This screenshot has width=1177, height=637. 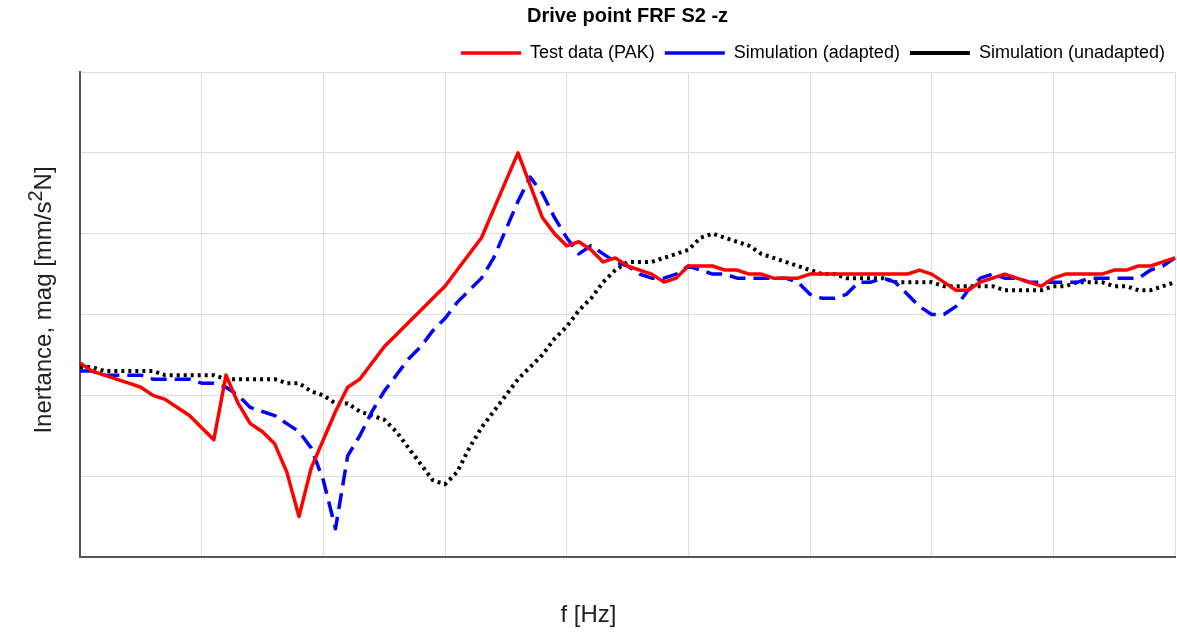 I want to click on legend-label: Simulation (adapted), so click(x=816, y=51).